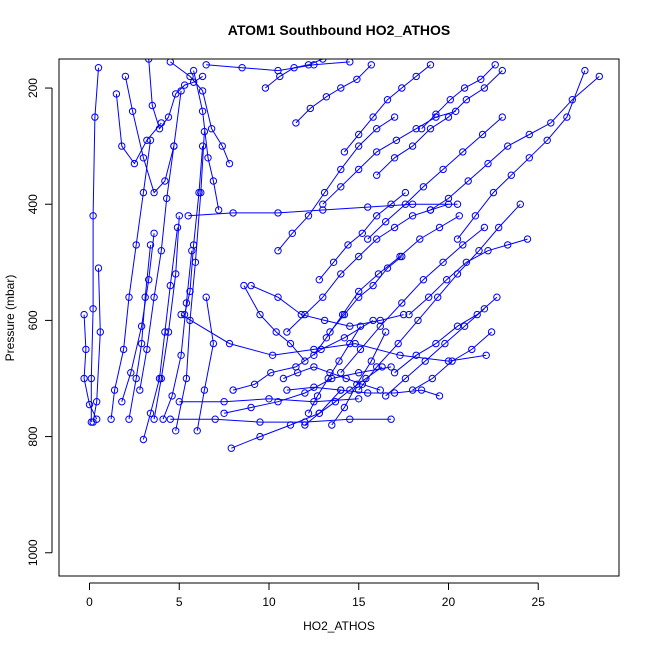 Image resolution: width=650 pixels, height=650 pixels. What do you see at coordinates (10, 318) in the screenshot?
I see `y-axis-label: Pressure (mbar)` at bounding box center [10, 318].